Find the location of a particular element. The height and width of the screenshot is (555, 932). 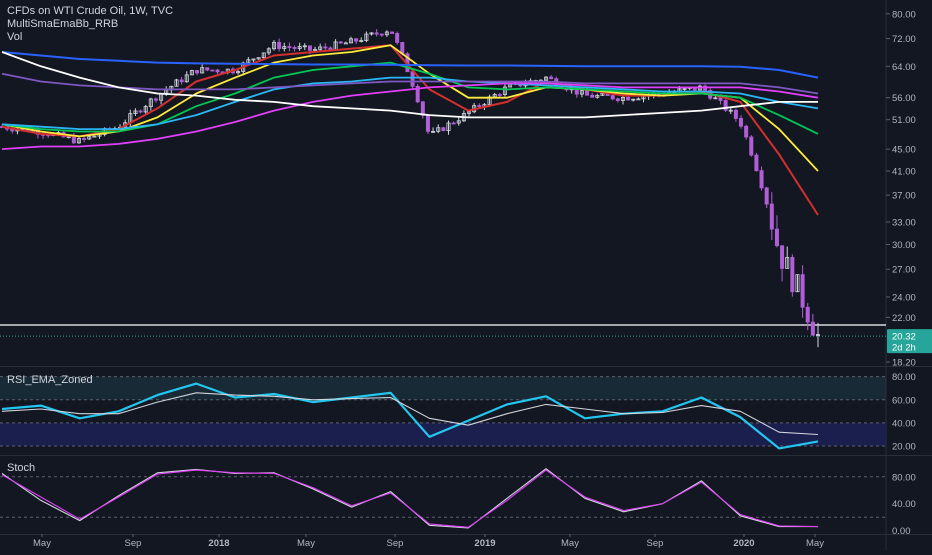

rsi-zone-upper is located at coordinates (443, 388).